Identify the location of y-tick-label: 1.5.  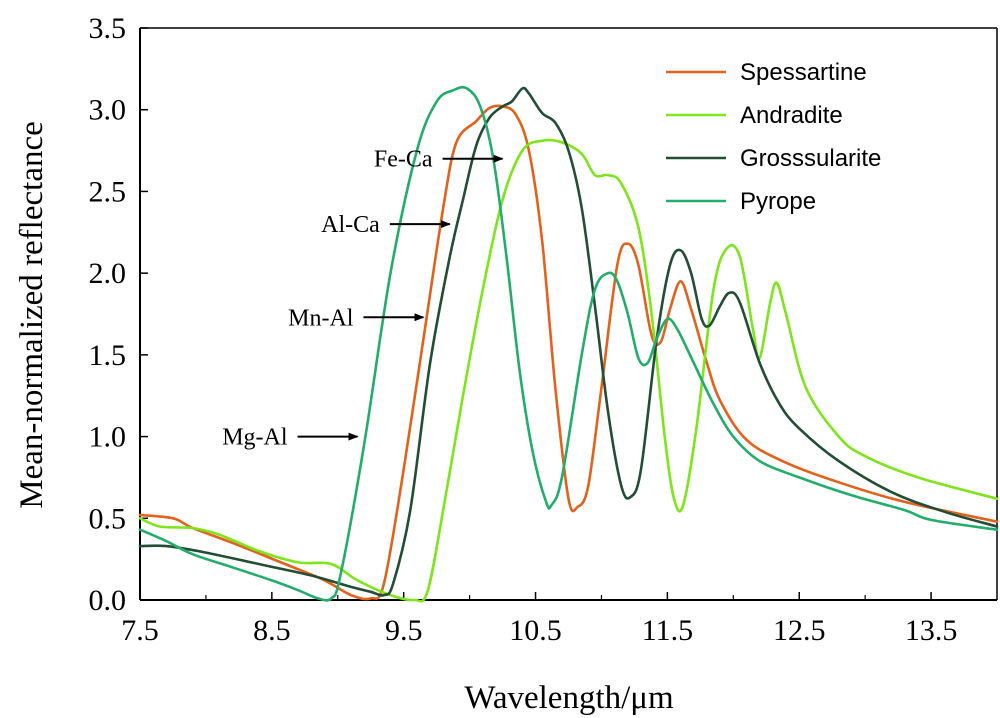
(108, 355).